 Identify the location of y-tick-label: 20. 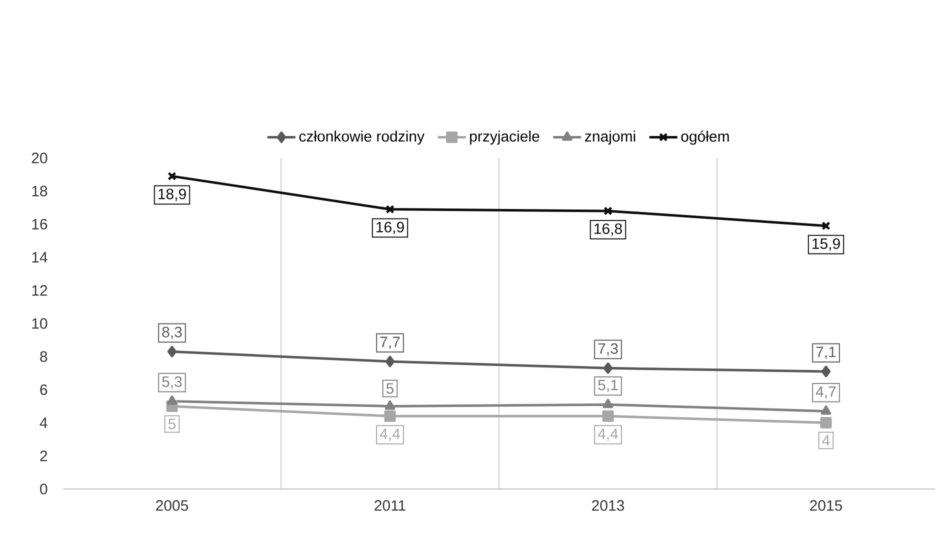
(40, 158).